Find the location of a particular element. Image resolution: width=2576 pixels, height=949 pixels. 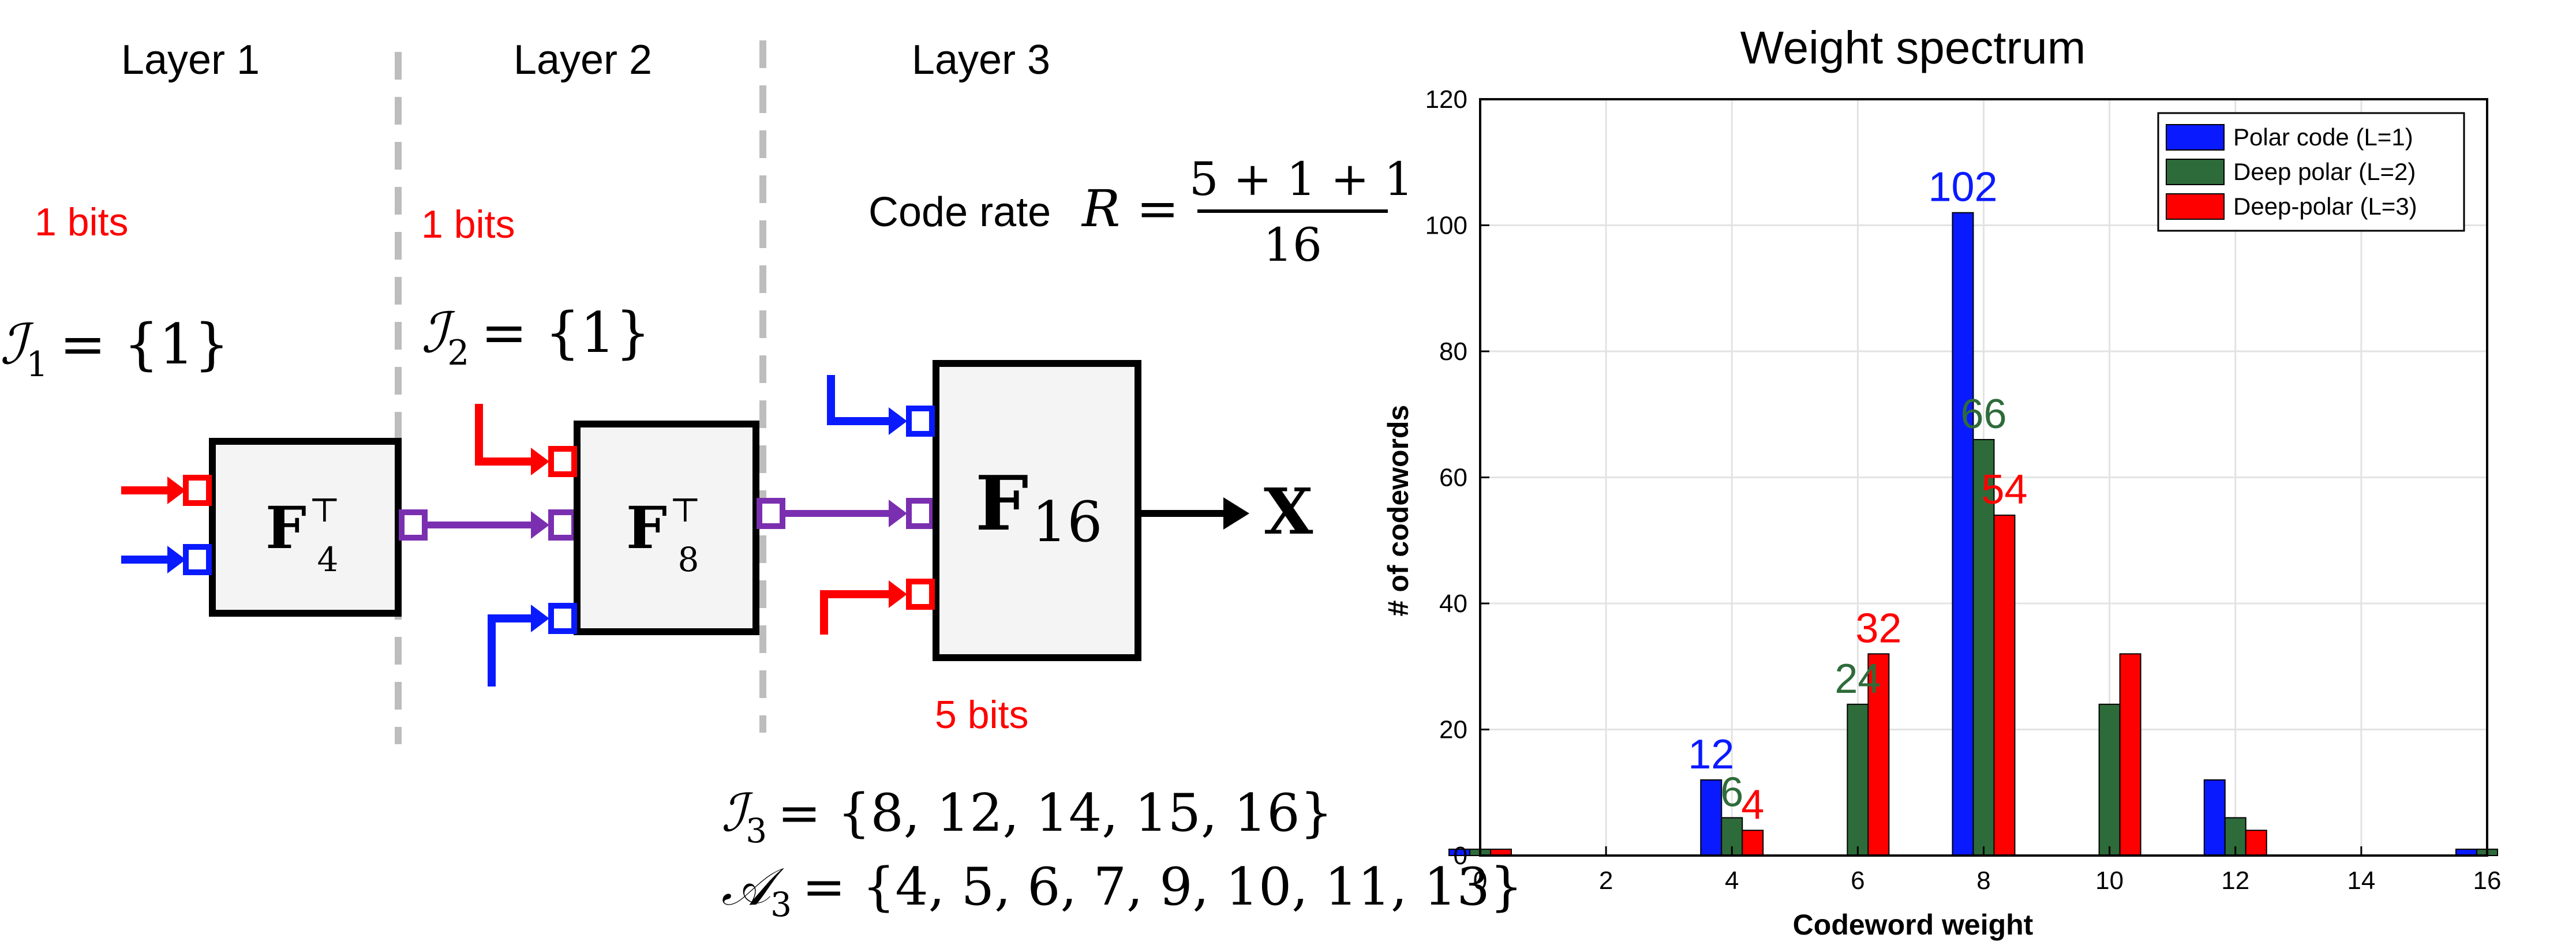

y-tick-label: 80 is located at coordinates (1453, 351).